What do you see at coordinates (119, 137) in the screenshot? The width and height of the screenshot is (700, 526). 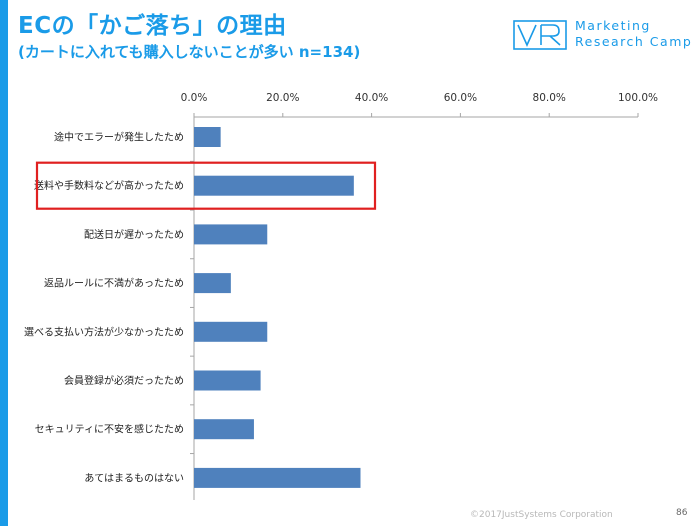 I see `category-label: 途中でエラーが発生したため` at bounding box center [119, 137].